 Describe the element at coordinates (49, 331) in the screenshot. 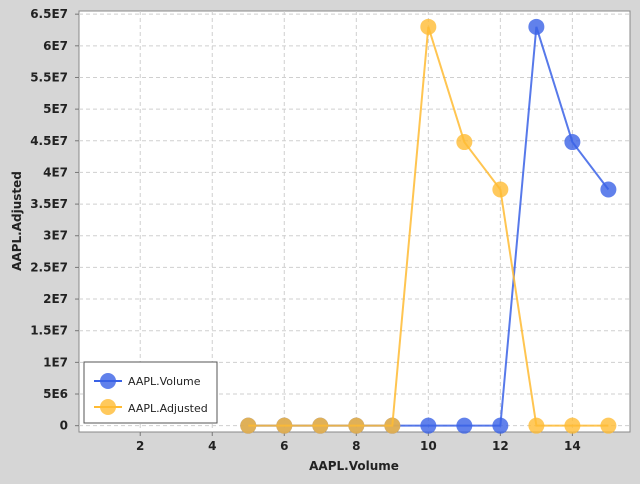

I see `y-tick-label: 1.5E7` at that location.